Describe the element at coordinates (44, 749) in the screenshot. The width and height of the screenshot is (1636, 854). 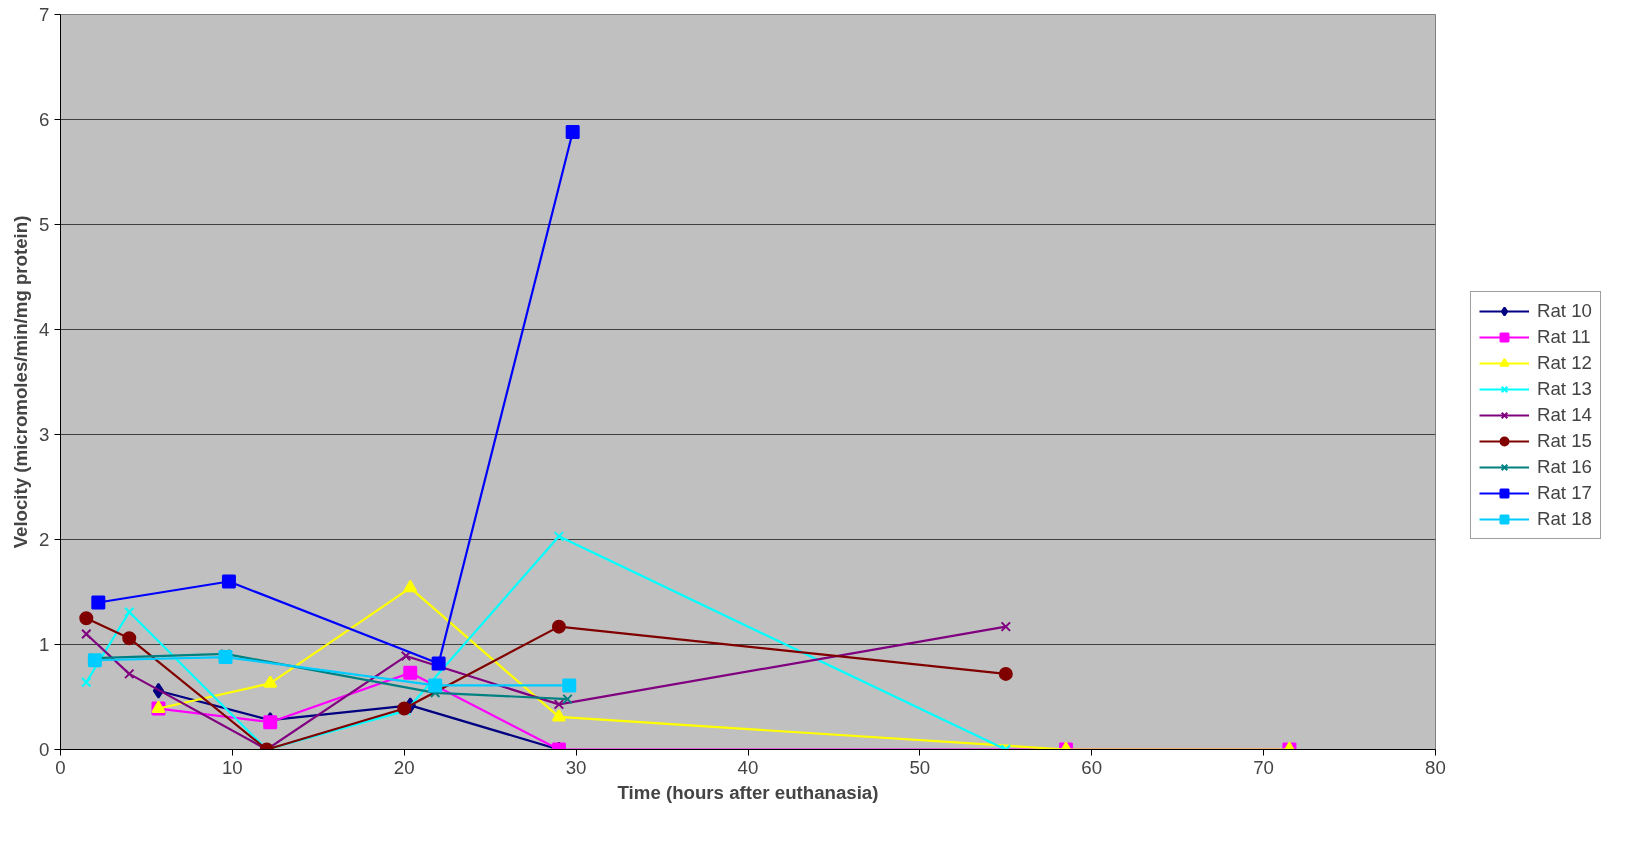
I see `y-tick-label: 0` at that location.